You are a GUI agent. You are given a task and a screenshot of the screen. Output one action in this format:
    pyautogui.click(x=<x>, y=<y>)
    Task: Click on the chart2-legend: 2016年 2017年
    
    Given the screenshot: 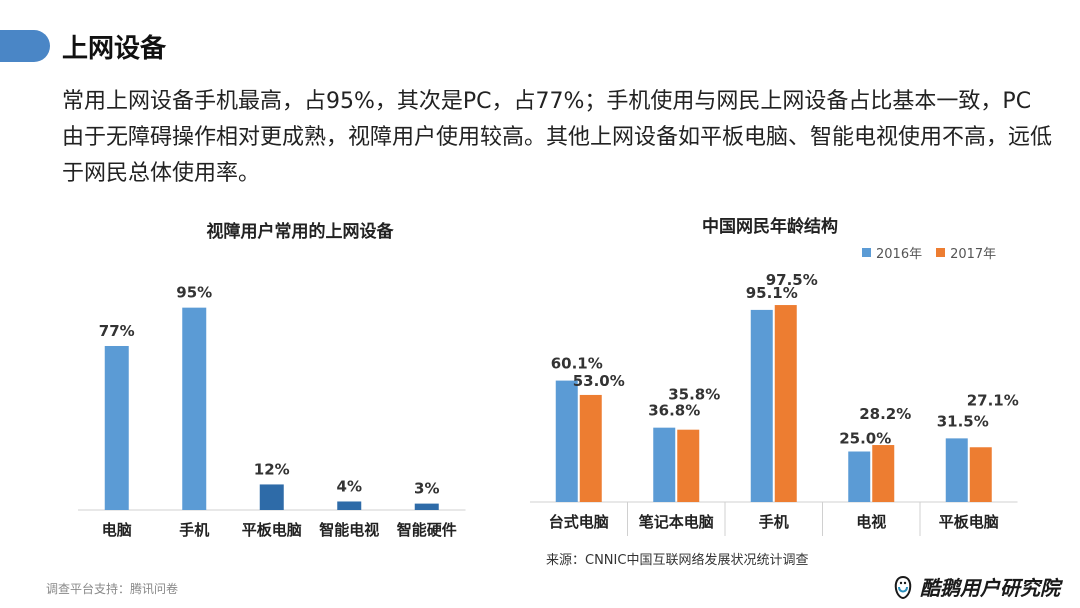 What is the action you would take?
    pyautogui.click(x=929, y=252)
    